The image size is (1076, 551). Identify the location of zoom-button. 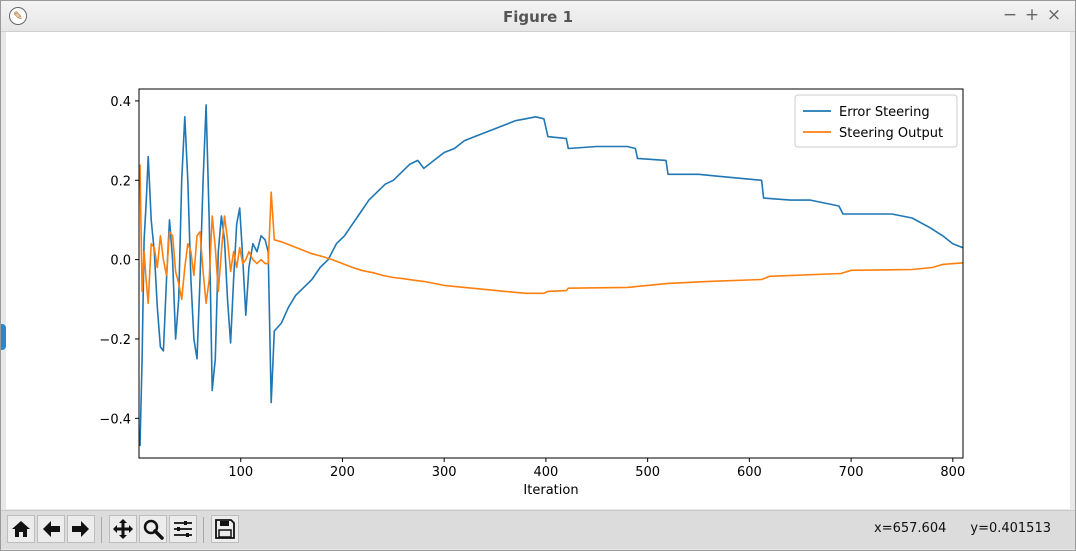
(153, 529).